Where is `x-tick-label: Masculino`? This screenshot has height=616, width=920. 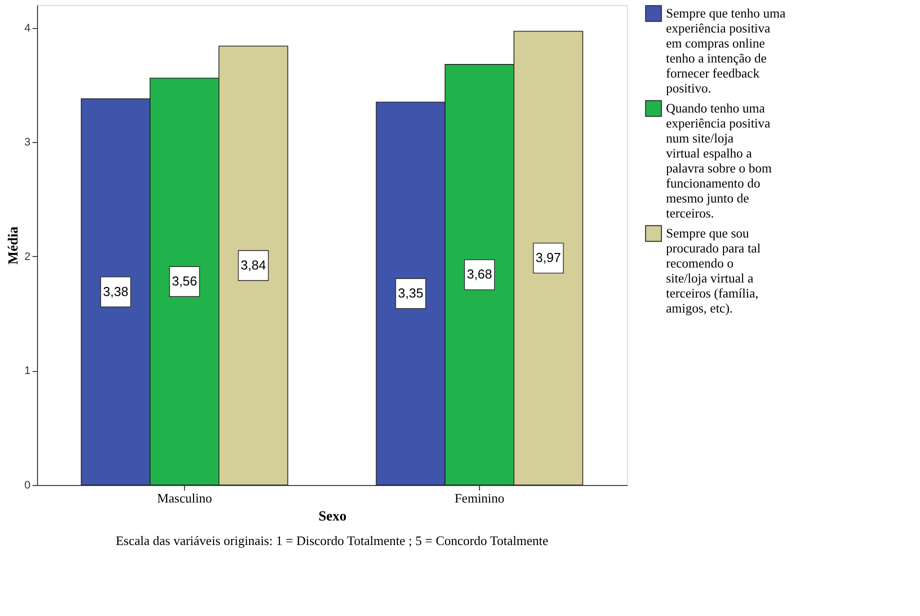
x-tick-label: Masculino is located at coordinates (184, 498).